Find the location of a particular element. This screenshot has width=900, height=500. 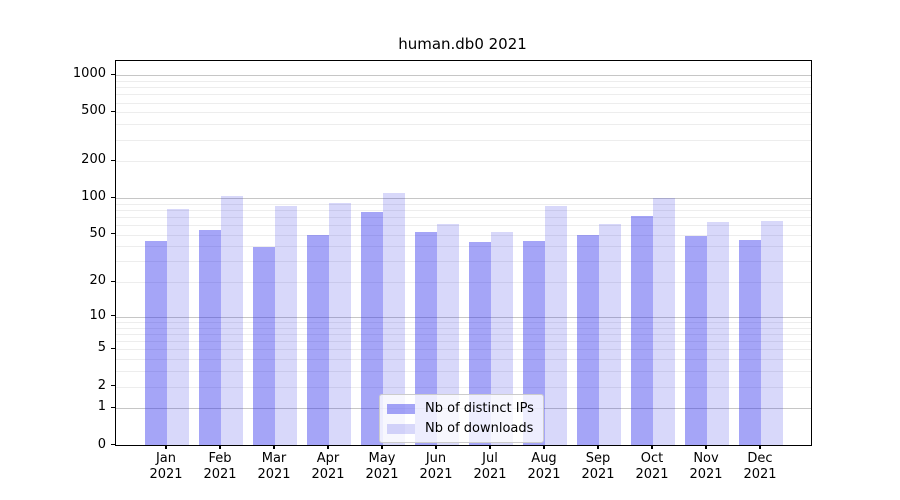

chart-title: human.db0 2021 is located at coordinates (462, 44).